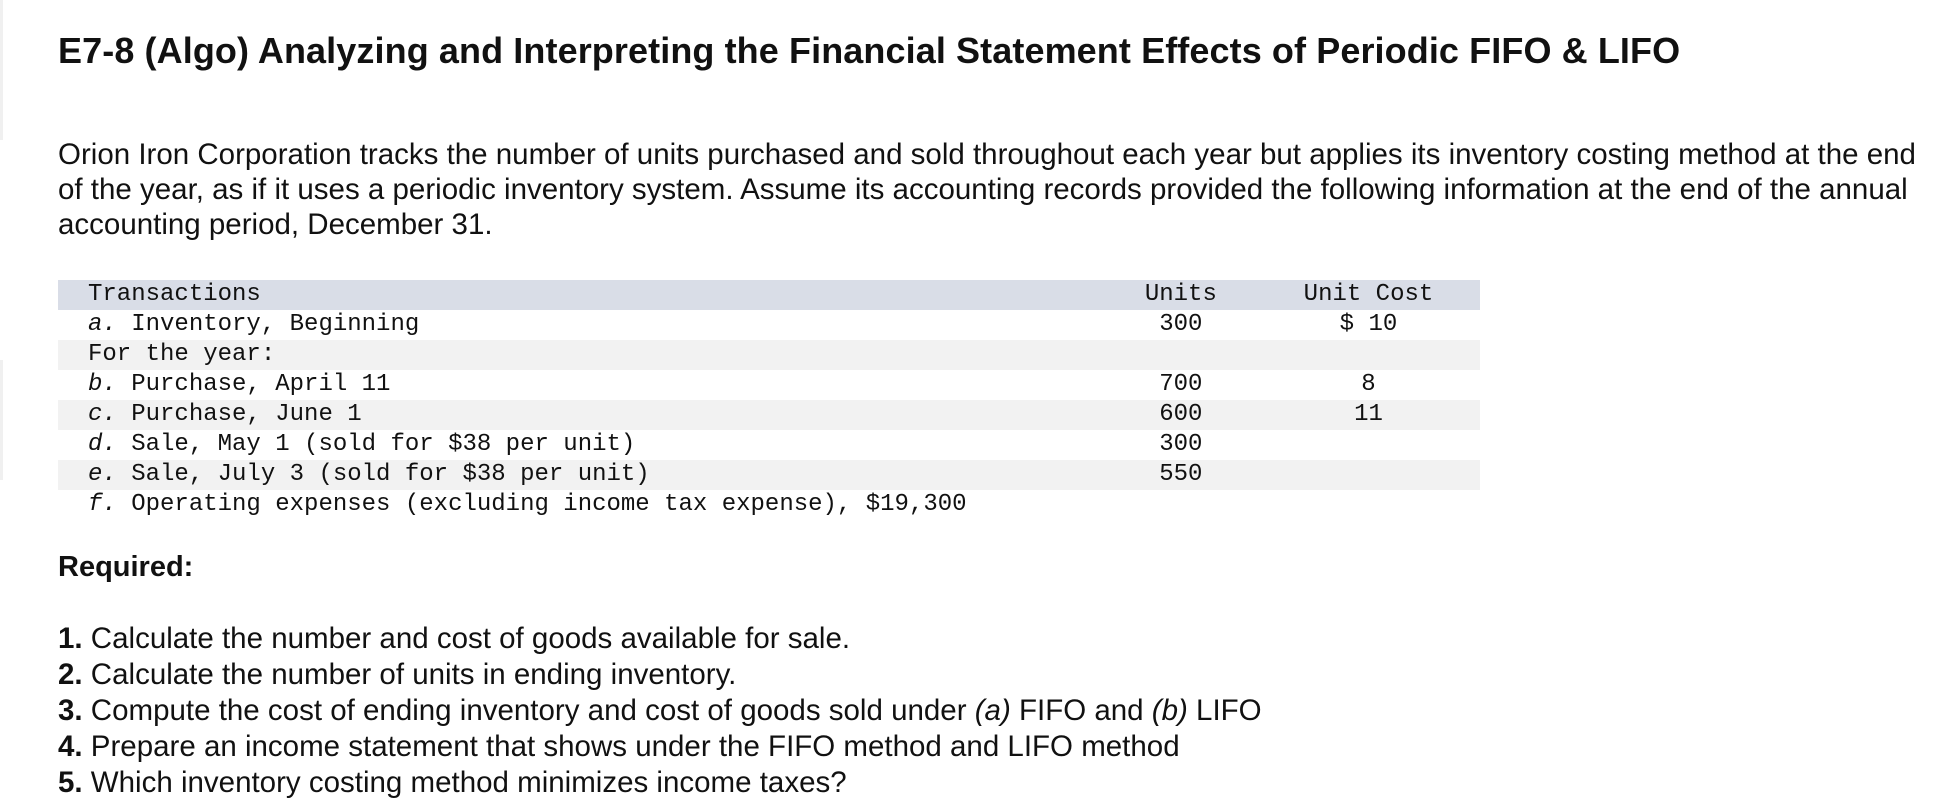 The width and height of the screenshot is (1960, 808). I want to click on row-text: Sale, July 3 (sold for $38 per unit), so click(383, 474).